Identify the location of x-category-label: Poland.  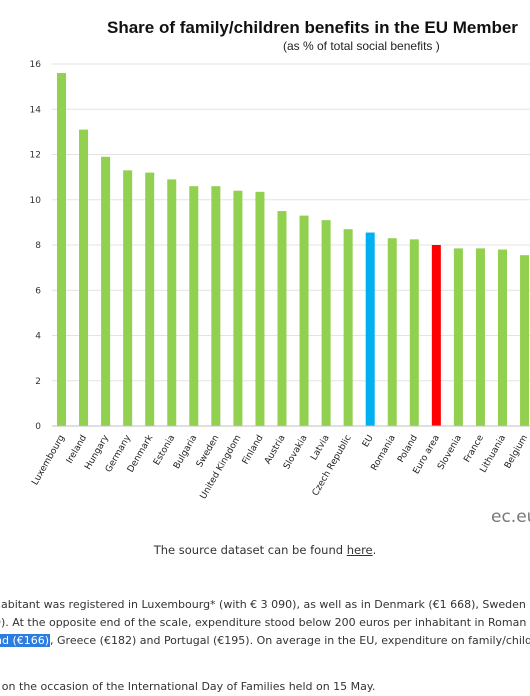
(408, 449).